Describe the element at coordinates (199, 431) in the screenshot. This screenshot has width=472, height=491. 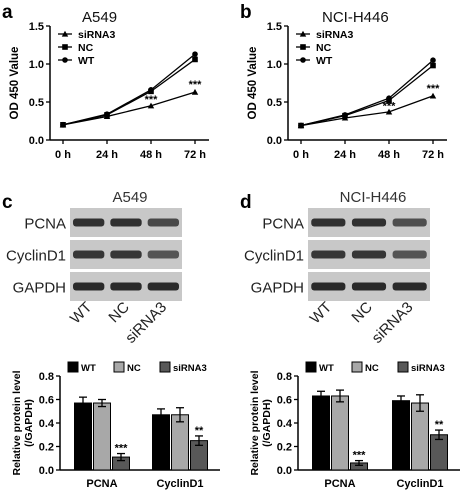
I see `significance-annotation: **` at that location.